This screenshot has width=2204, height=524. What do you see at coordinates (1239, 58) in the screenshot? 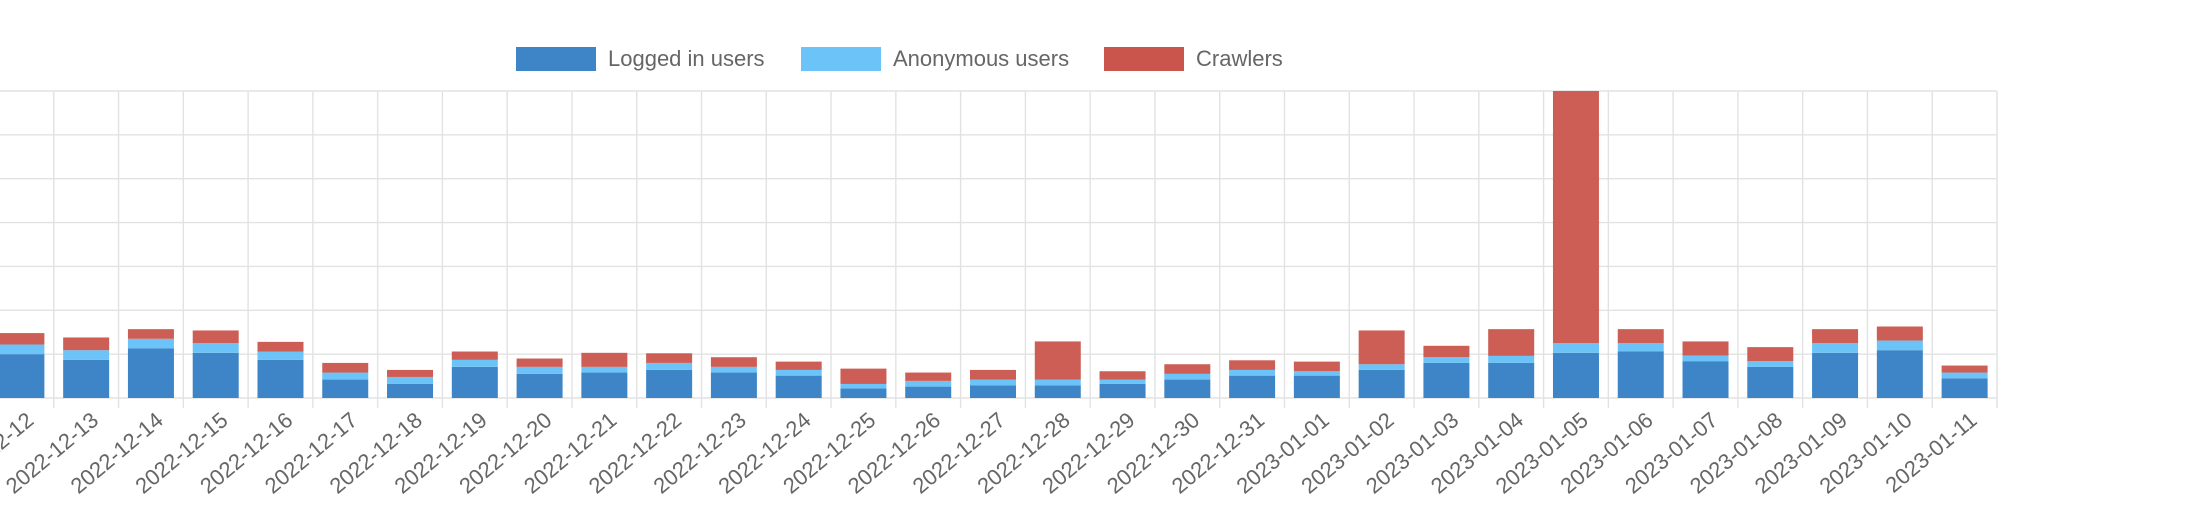
I see `legend-label: Crawlers` at bounding box center [1239, 58].